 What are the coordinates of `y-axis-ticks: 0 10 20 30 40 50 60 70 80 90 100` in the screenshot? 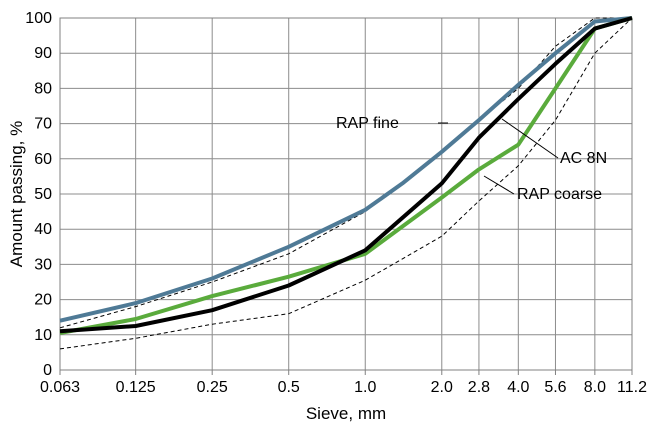 It's located at (38, 194).